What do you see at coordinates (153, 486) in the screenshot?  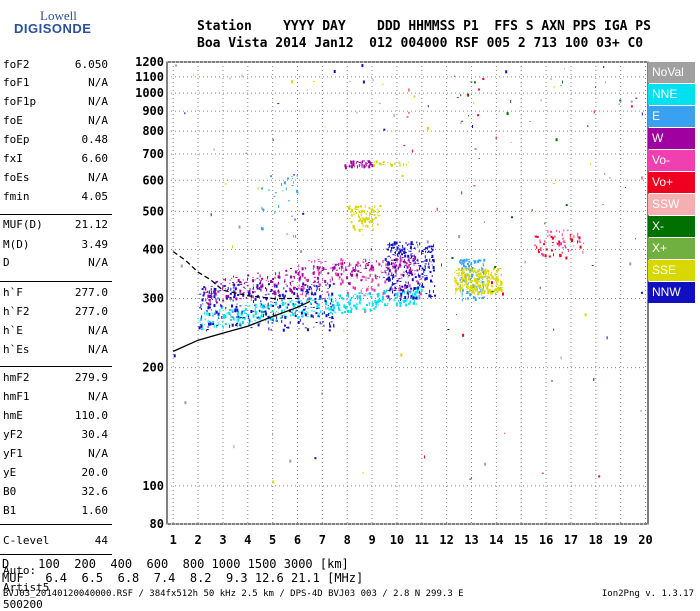 I see `y-tick-label: 100` at bounding box center [153, 486].